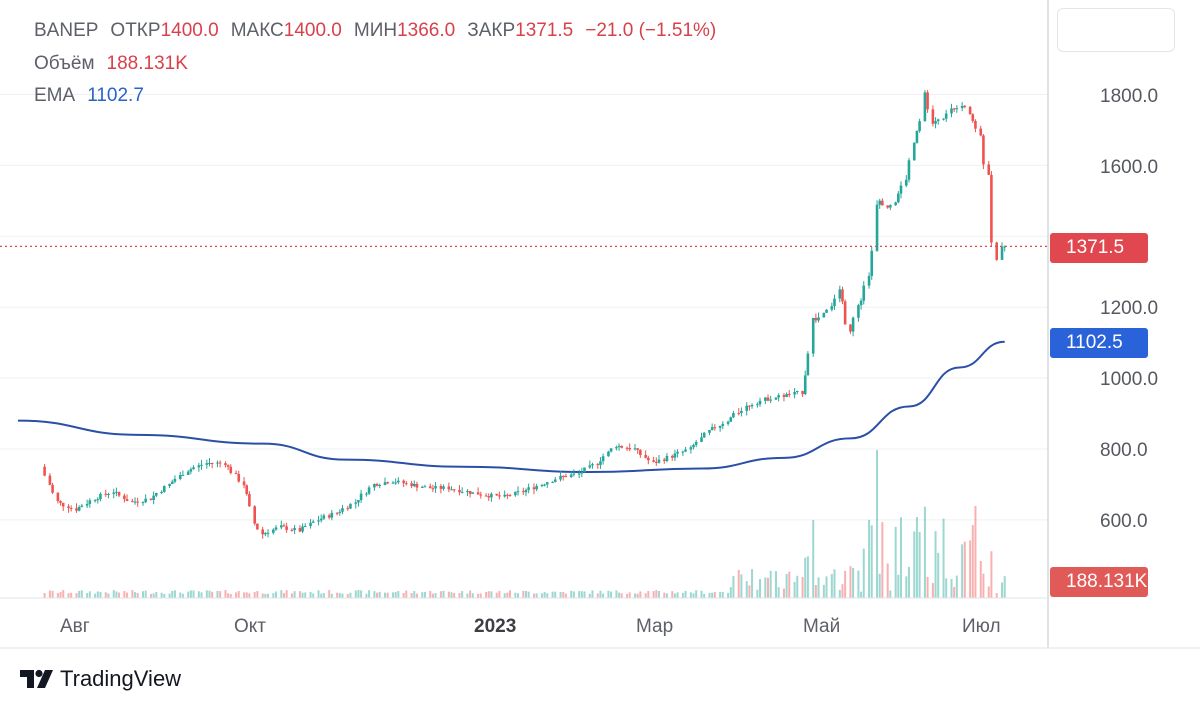 Image resolution: width=1200 pixels, height=712 pixels. Describe the element at coordinates (491, 30) in the screenshot. I see `close-label: ЗАКР` at that location.